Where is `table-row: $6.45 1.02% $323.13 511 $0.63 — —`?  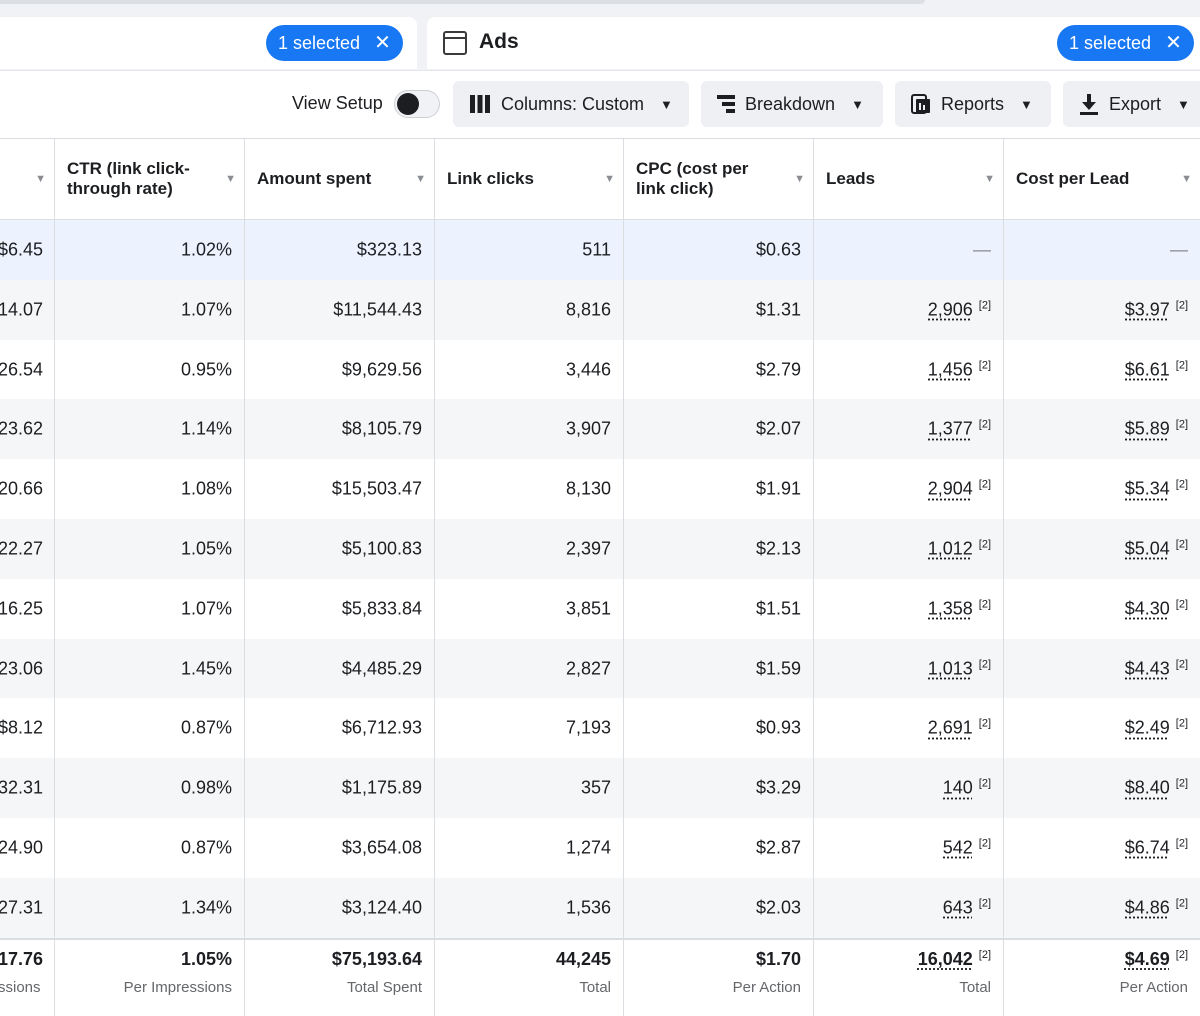 table-row: $6.45 1.02% $323.13 511 $0.63 — — is located at coordinates (600, 250).